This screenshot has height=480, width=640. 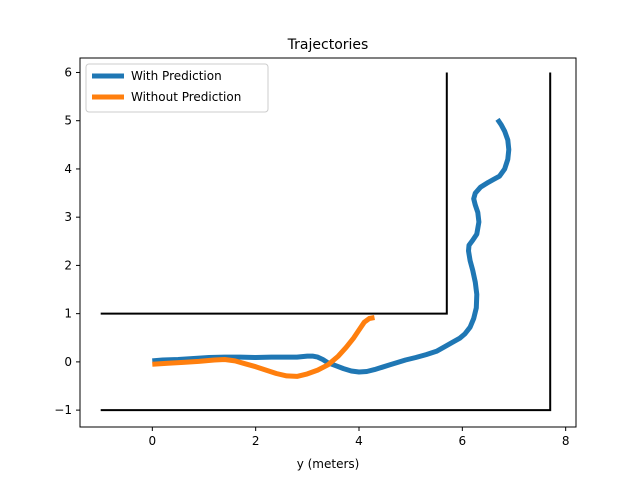 I want to click on x-tick-label-0: 0, so click(x=153, y=441).